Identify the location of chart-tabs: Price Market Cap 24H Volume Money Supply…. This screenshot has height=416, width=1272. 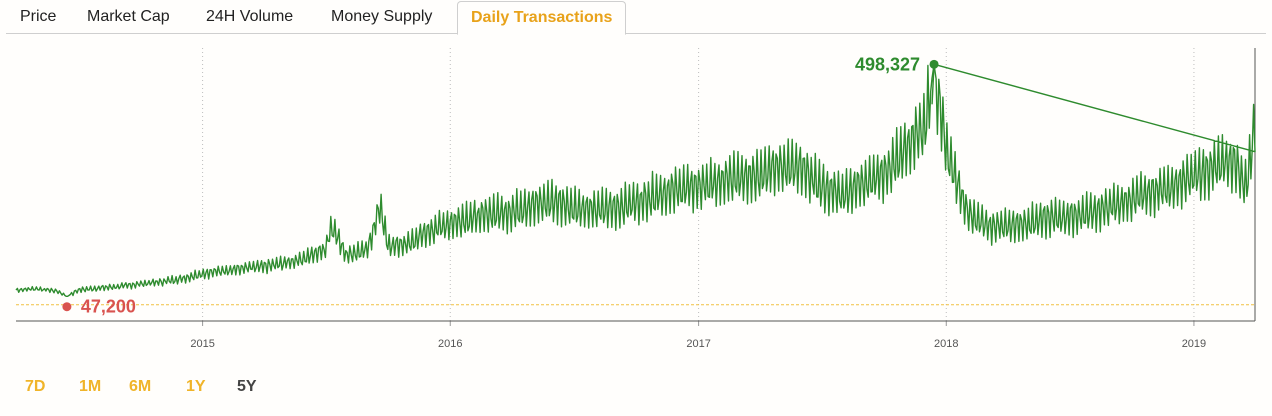
(636, 17).